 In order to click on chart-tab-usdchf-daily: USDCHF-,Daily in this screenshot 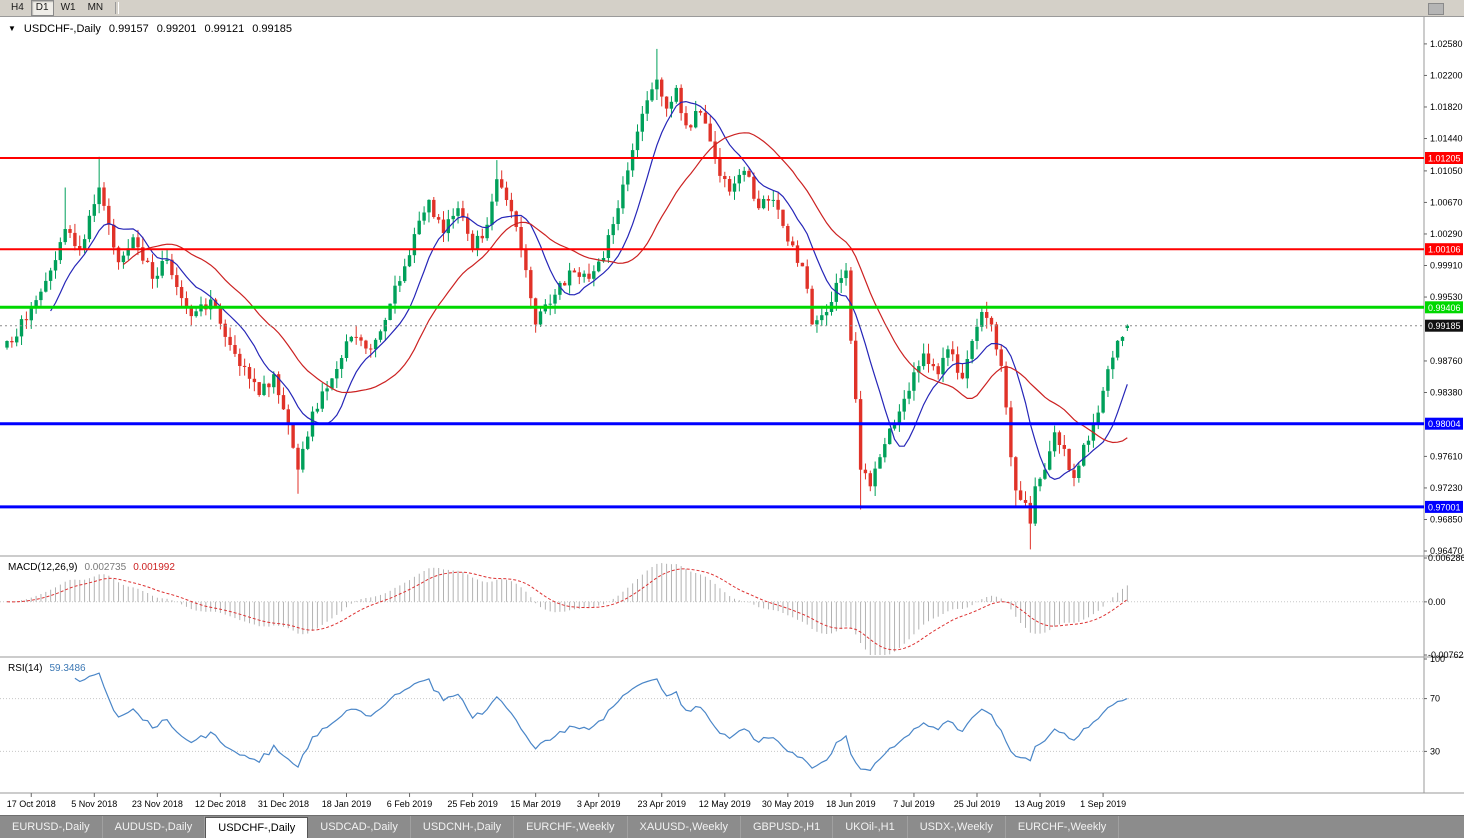, I will do `click(257, 827)`.